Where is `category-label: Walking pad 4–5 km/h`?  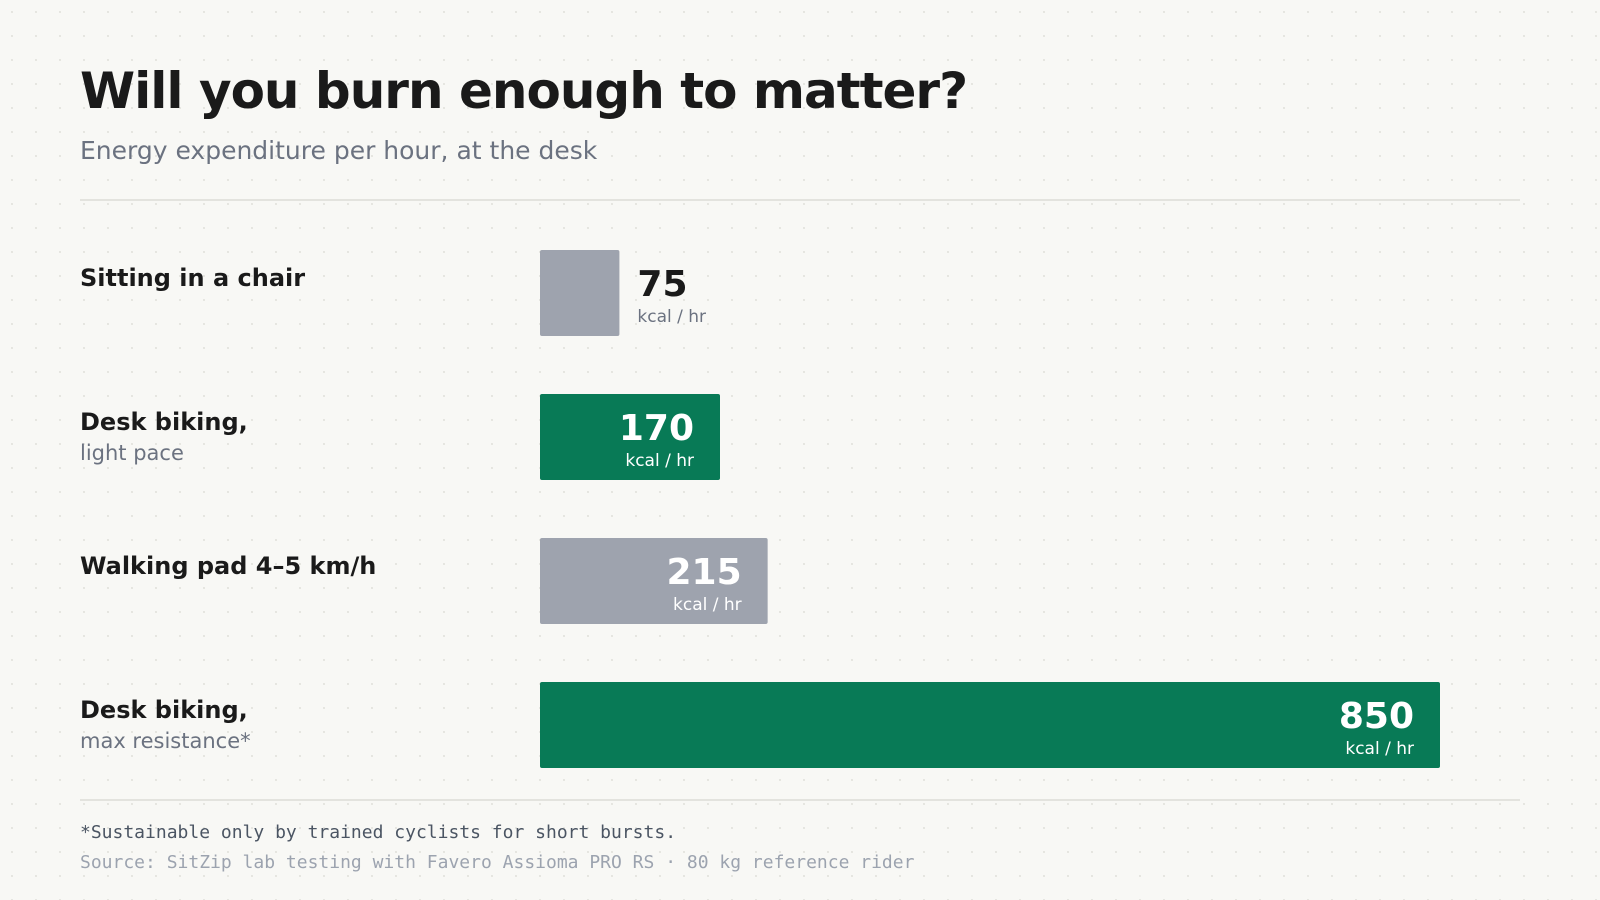
category-label: Walking pad 4–5 km/h is located at coordinates (228, 566).